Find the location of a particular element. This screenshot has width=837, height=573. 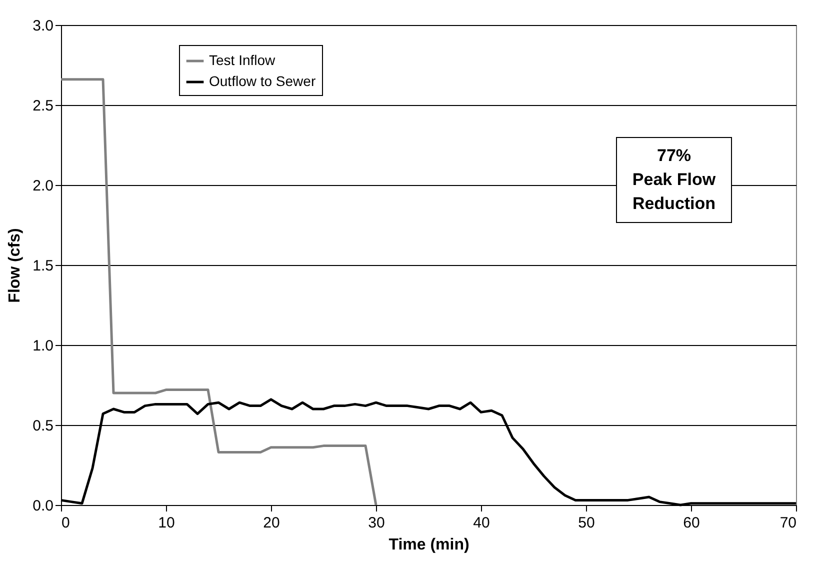

y-tick-label: 0.0 is located at coordinates (43, 506).